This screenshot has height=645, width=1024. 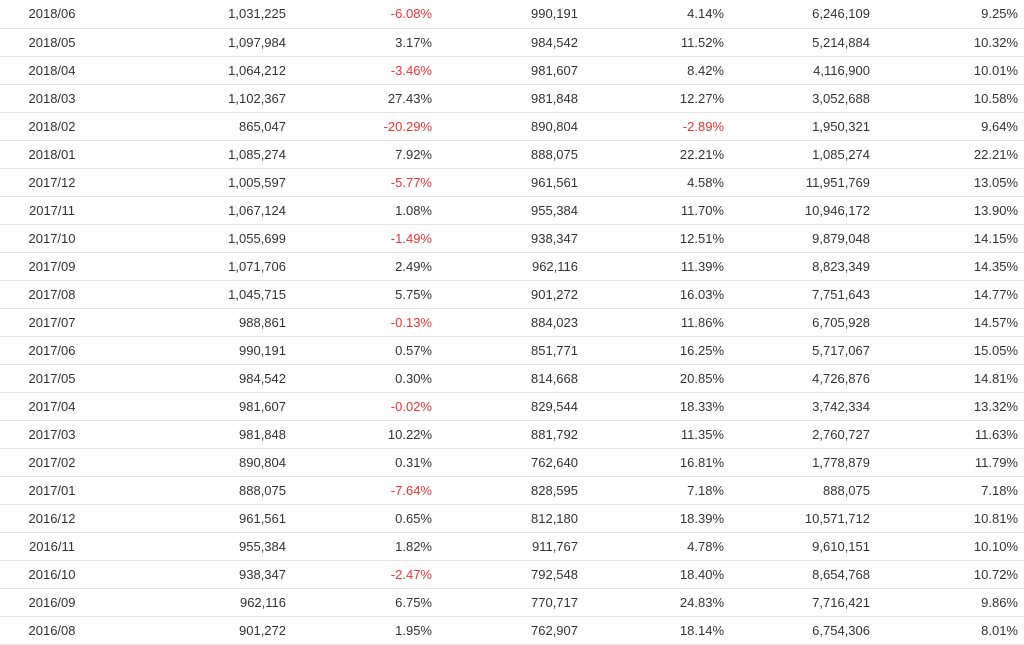 What do you see at coordinates (363, 350) in the screenshot?
I see `change-cell: 0.57%` at bounding box center [363, 350].